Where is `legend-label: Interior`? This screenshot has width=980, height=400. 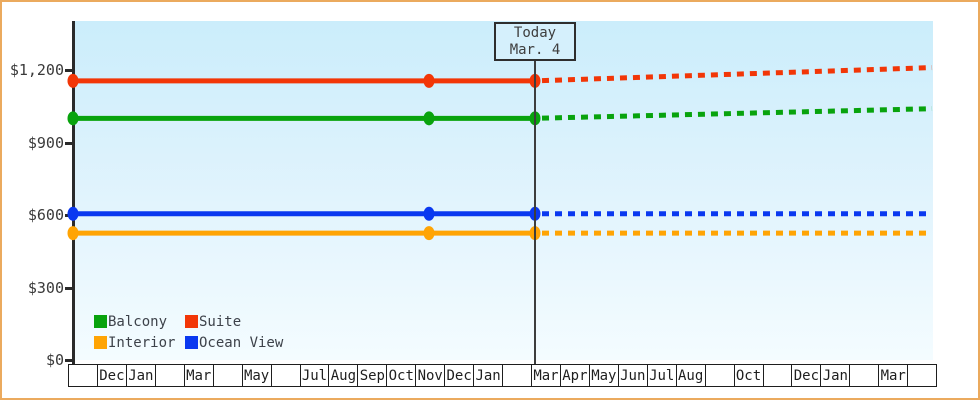 legend-label: Interior is located at coordinates (142, 342).